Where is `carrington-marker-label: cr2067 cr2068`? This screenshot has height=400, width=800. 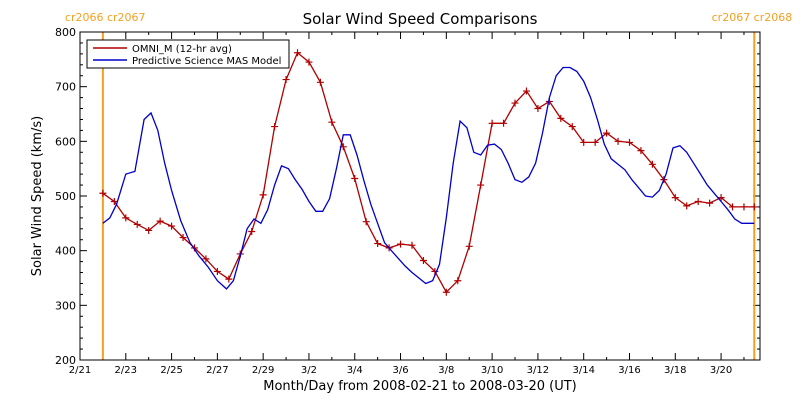 carrington-marker-label: cr2067 cr2068 is located at coordinates (752, 17).